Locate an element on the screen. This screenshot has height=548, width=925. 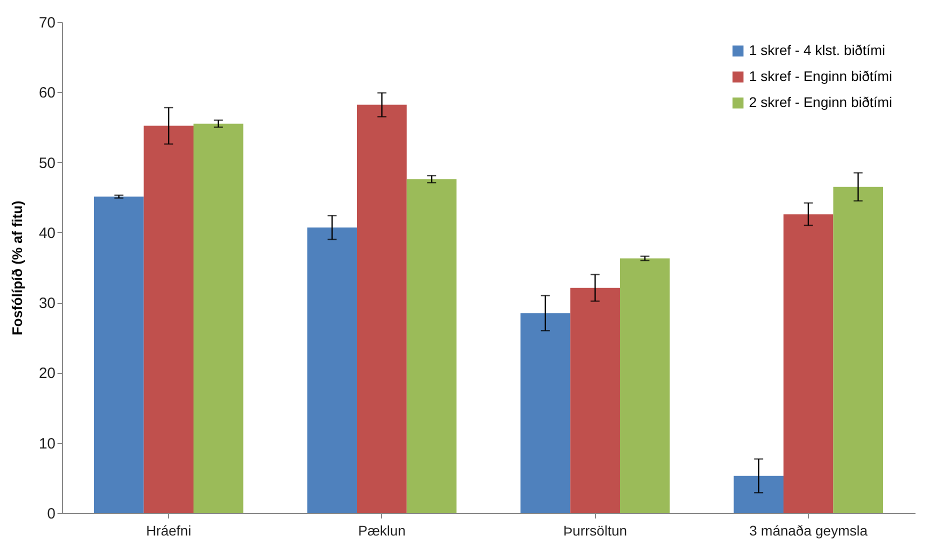
y-tick-label: 10 is located at coordinates (47, 443).